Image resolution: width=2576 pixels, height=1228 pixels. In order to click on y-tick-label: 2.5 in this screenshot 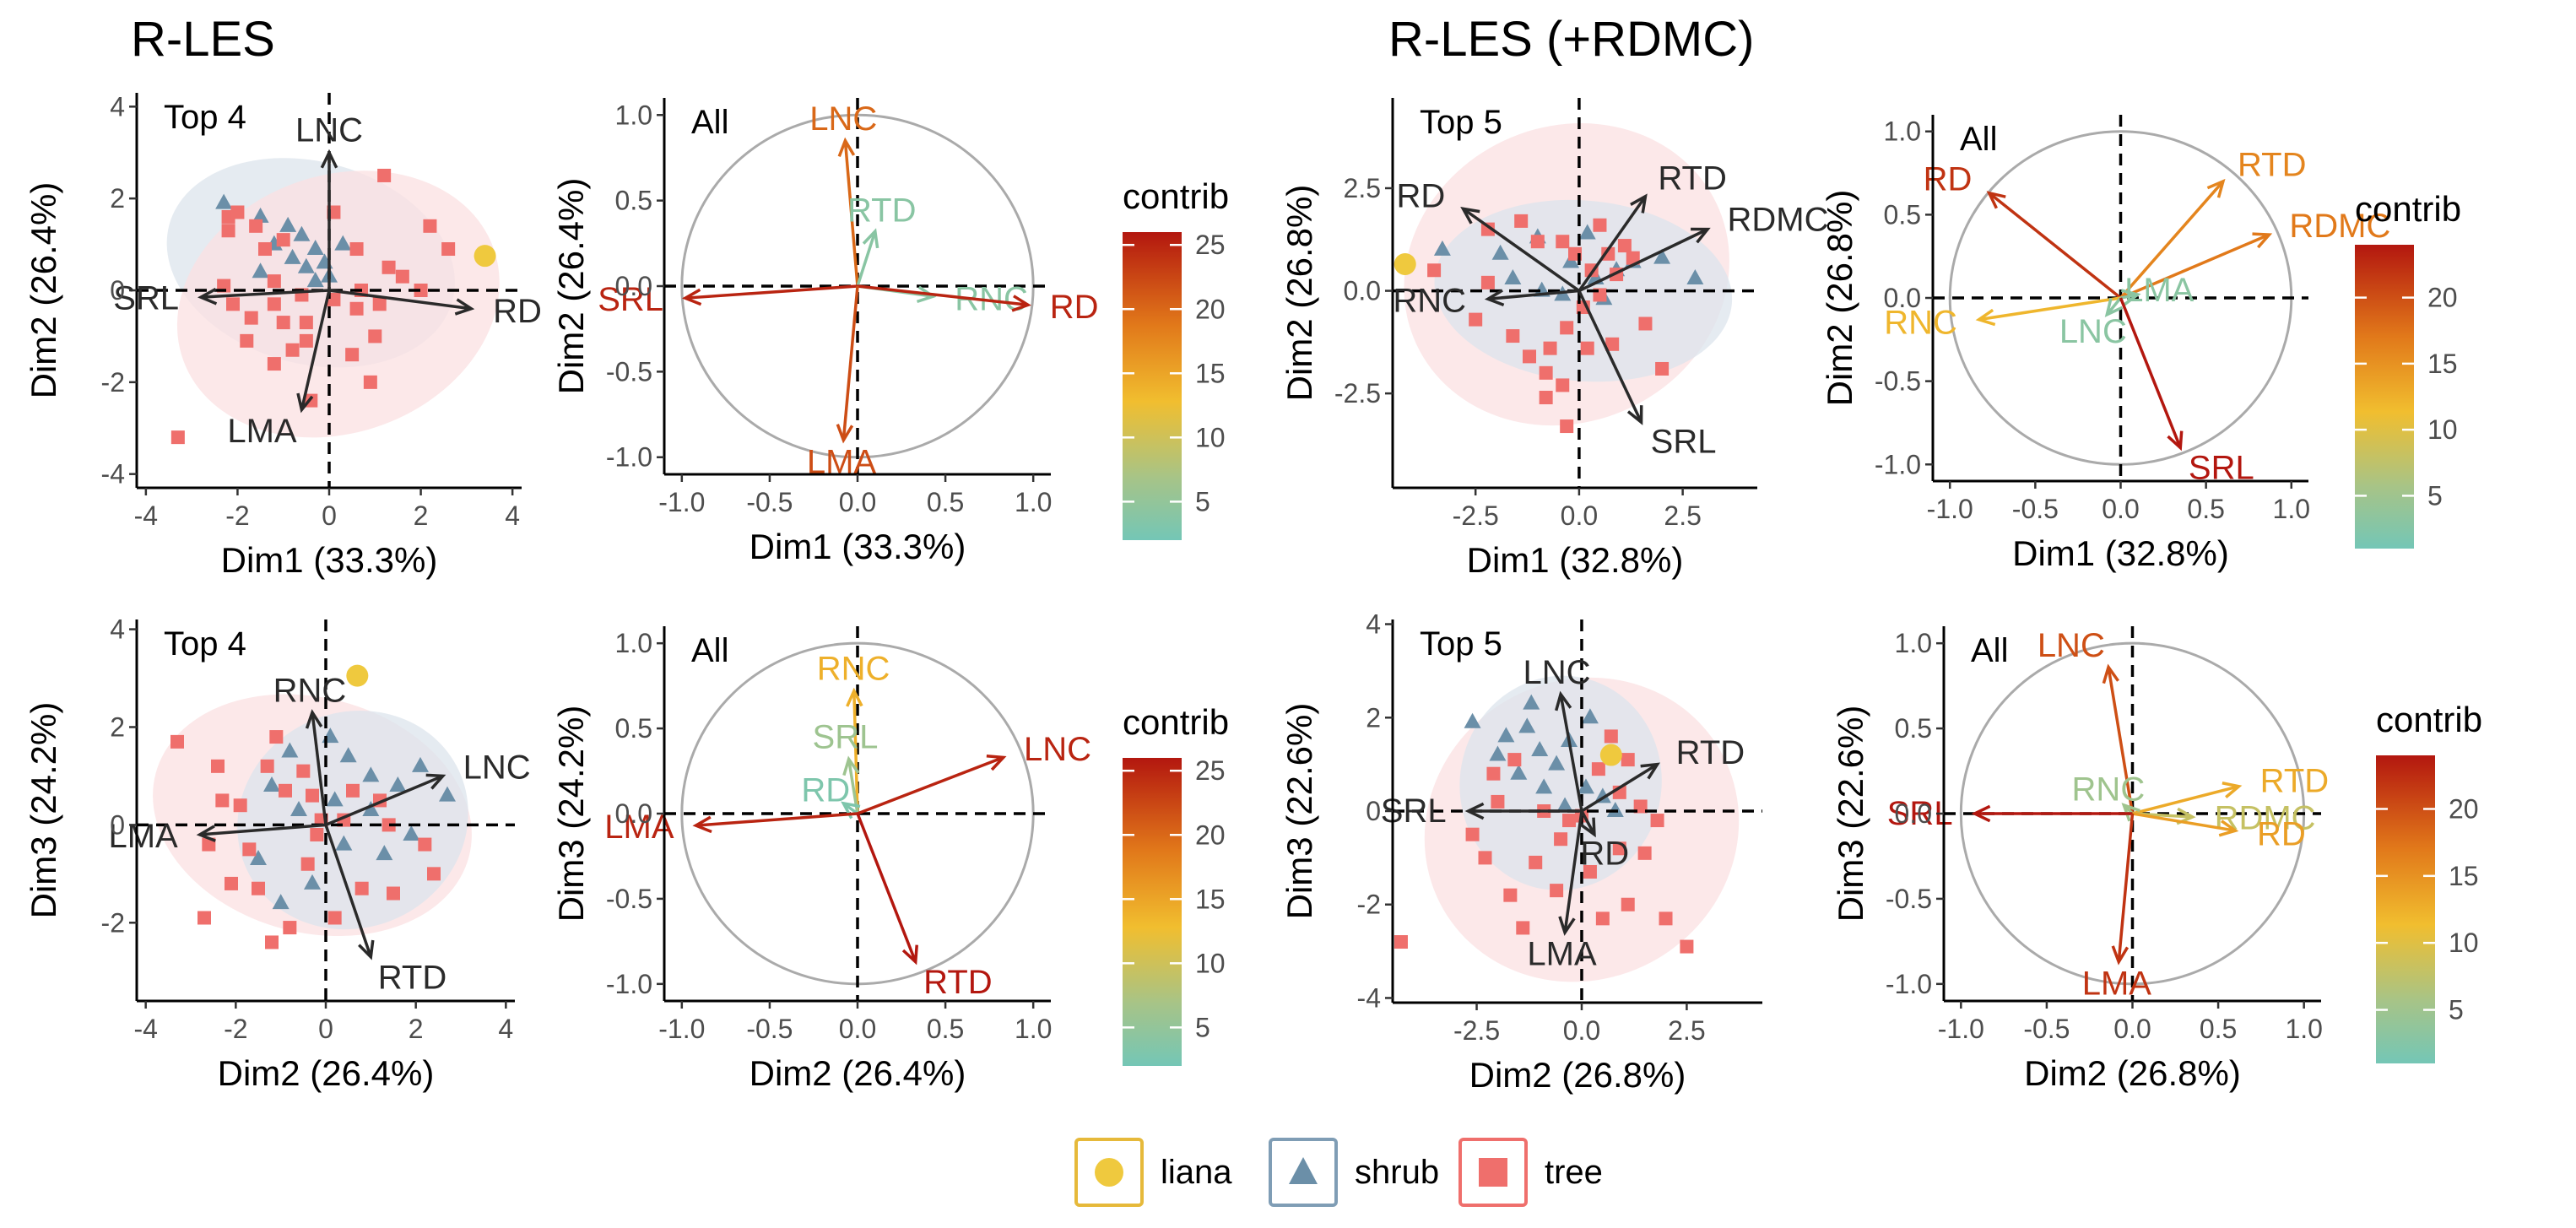, I will do `click(1362, 188)`.